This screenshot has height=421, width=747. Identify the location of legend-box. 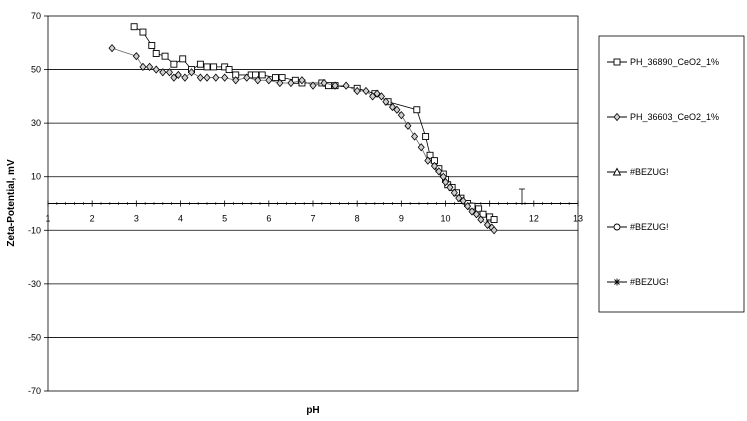
(671, 174).